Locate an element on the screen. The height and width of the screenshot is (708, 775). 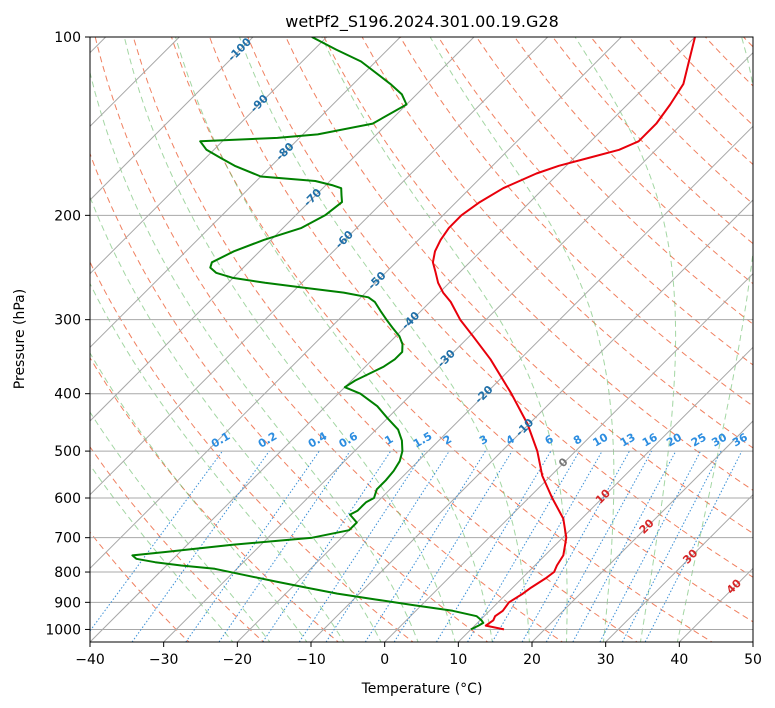
mixing-ratio-label: 3 is located at coordinates (483, 440).